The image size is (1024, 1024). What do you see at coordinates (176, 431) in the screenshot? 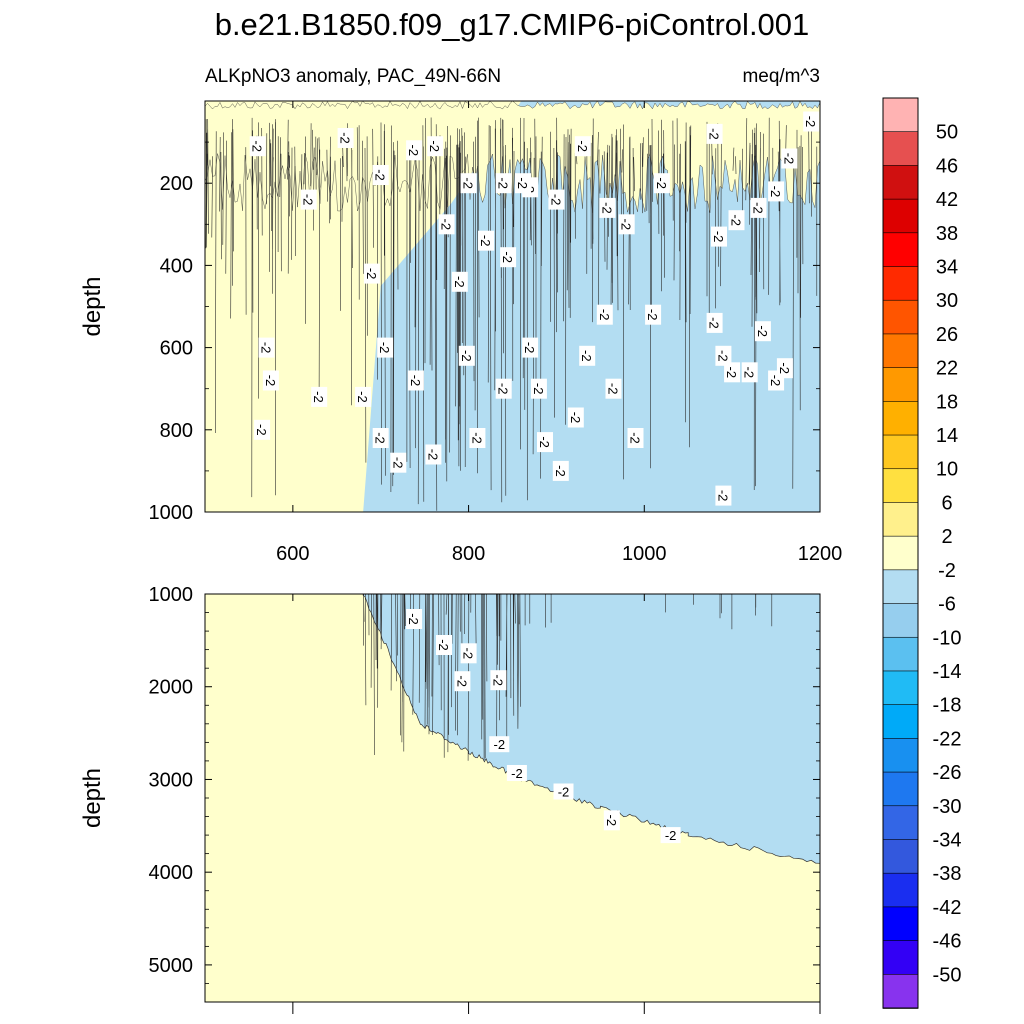
I see `ytick-label: 800` at bounding box center [176, 431].